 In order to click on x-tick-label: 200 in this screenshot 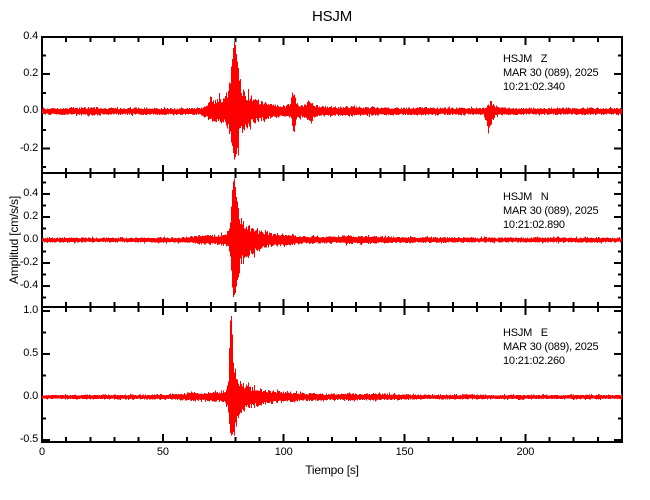, I will do `click(525, 452)`.